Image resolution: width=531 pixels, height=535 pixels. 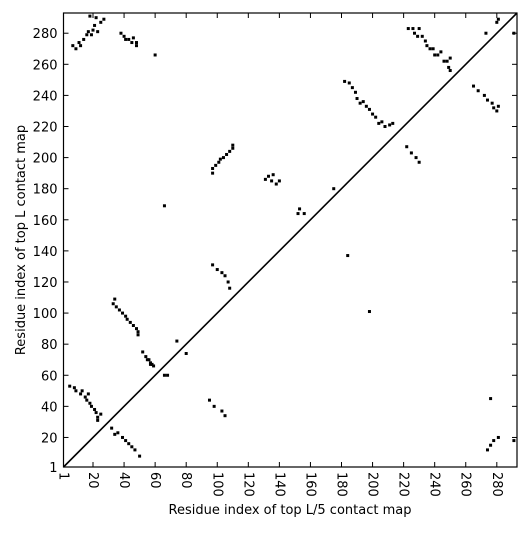 I want to click on x-tick-label: 60, so click(x=154, y=480).